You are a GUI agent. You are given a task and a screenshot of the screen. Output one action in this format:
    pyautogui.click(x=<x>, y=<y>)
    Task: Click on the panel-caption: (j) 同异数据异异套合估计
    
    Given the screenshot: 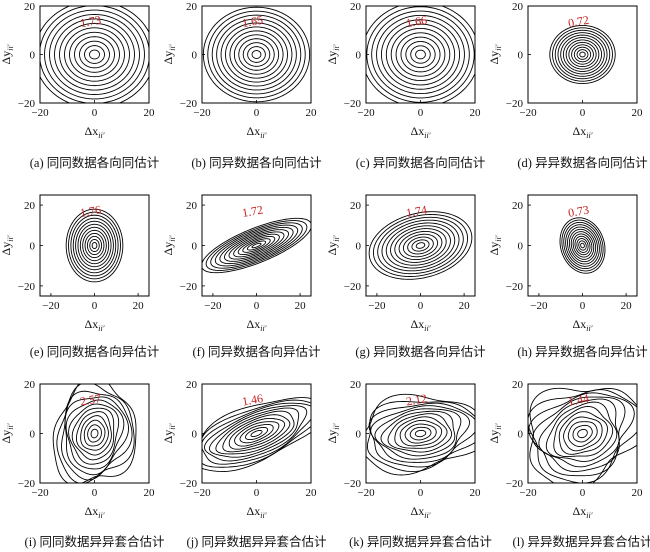 What is the action you would take?
    pyautogui.click(x=257, y=541)
    